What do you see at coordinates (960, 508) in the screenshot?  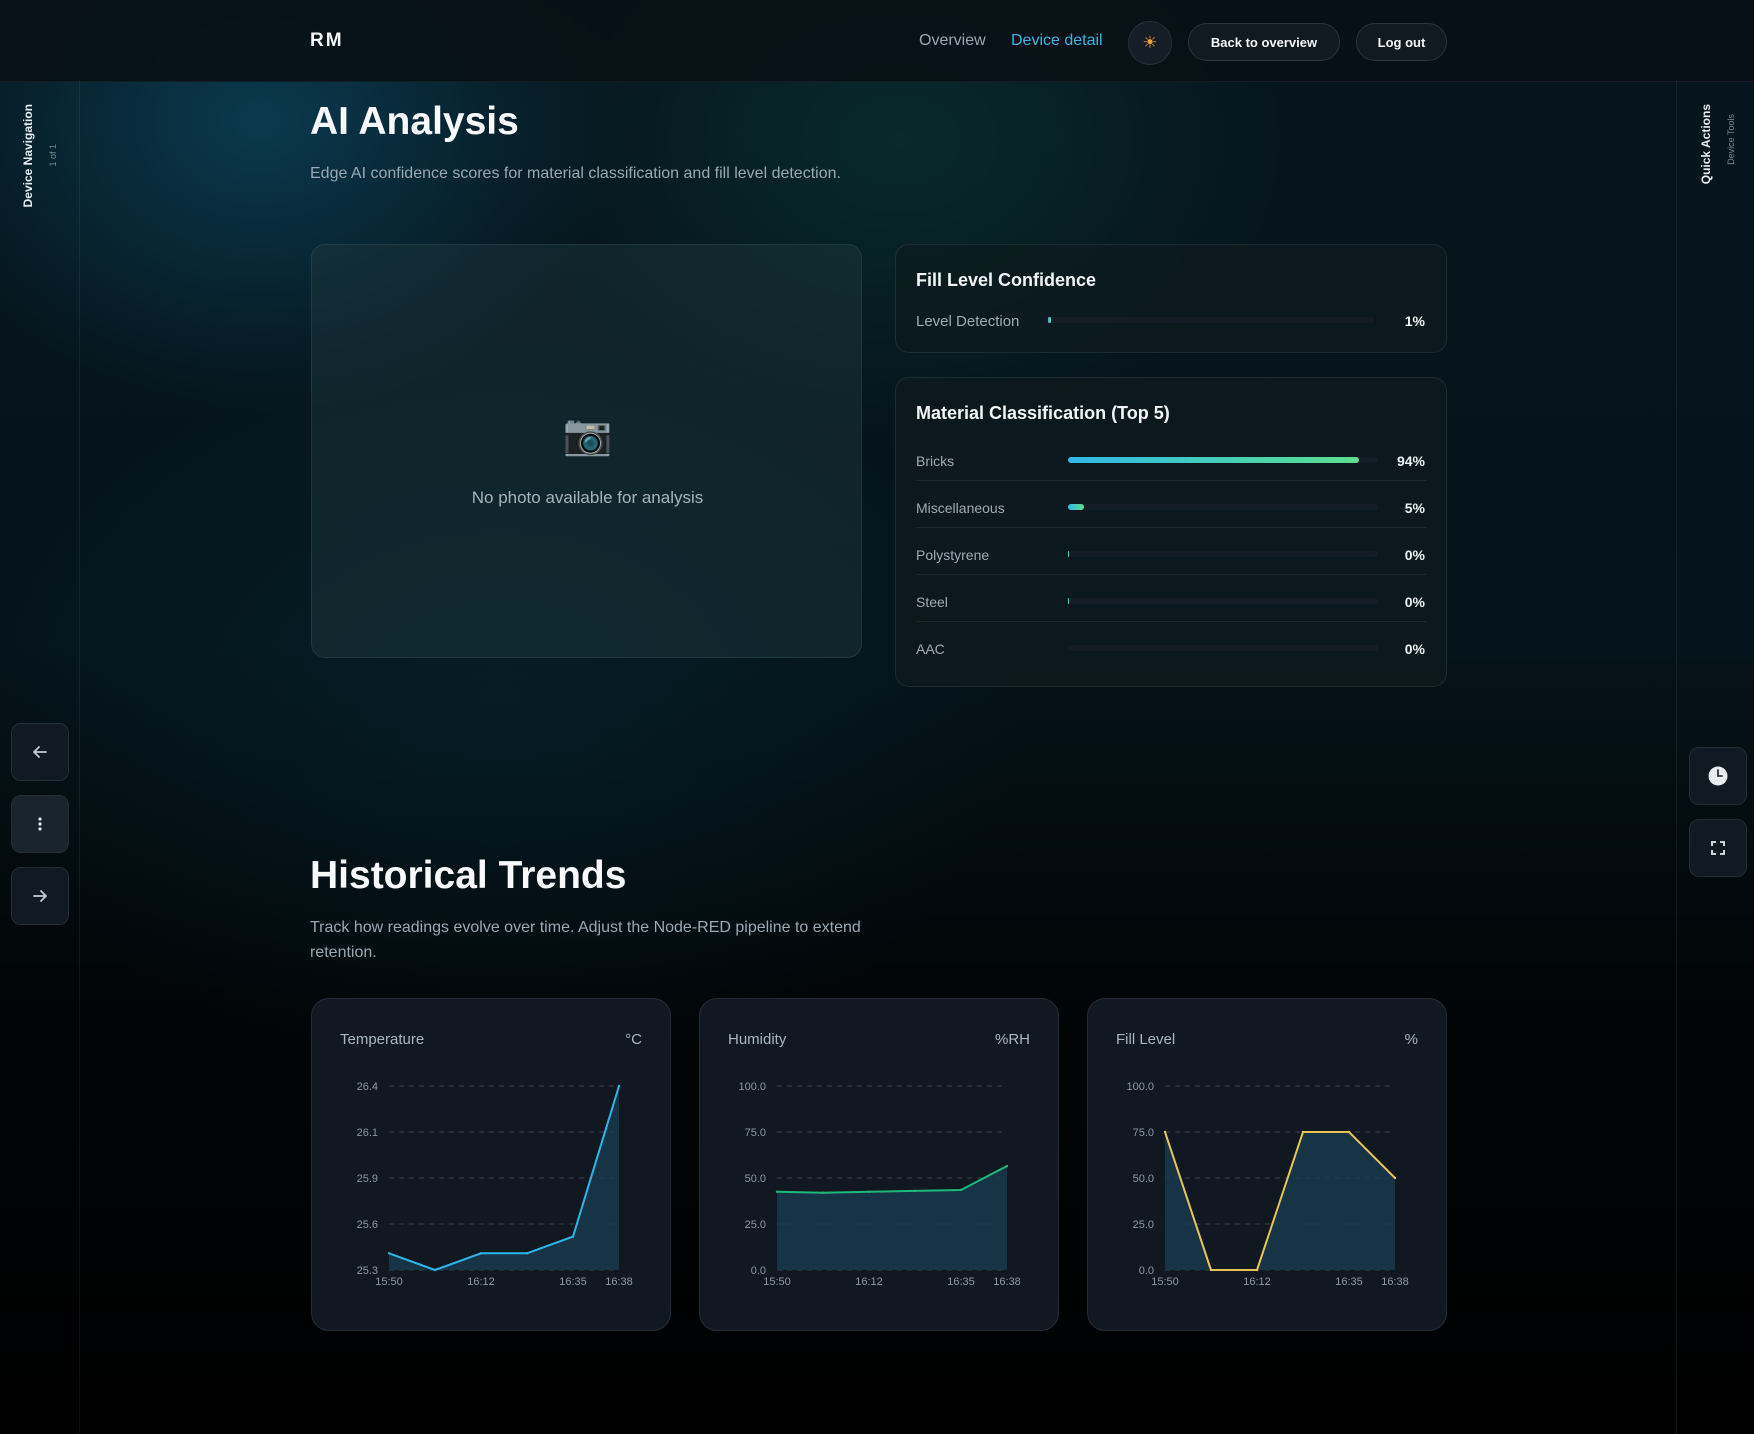 I see `material-label: Miscellaneous` at bounding box center [960, 508].